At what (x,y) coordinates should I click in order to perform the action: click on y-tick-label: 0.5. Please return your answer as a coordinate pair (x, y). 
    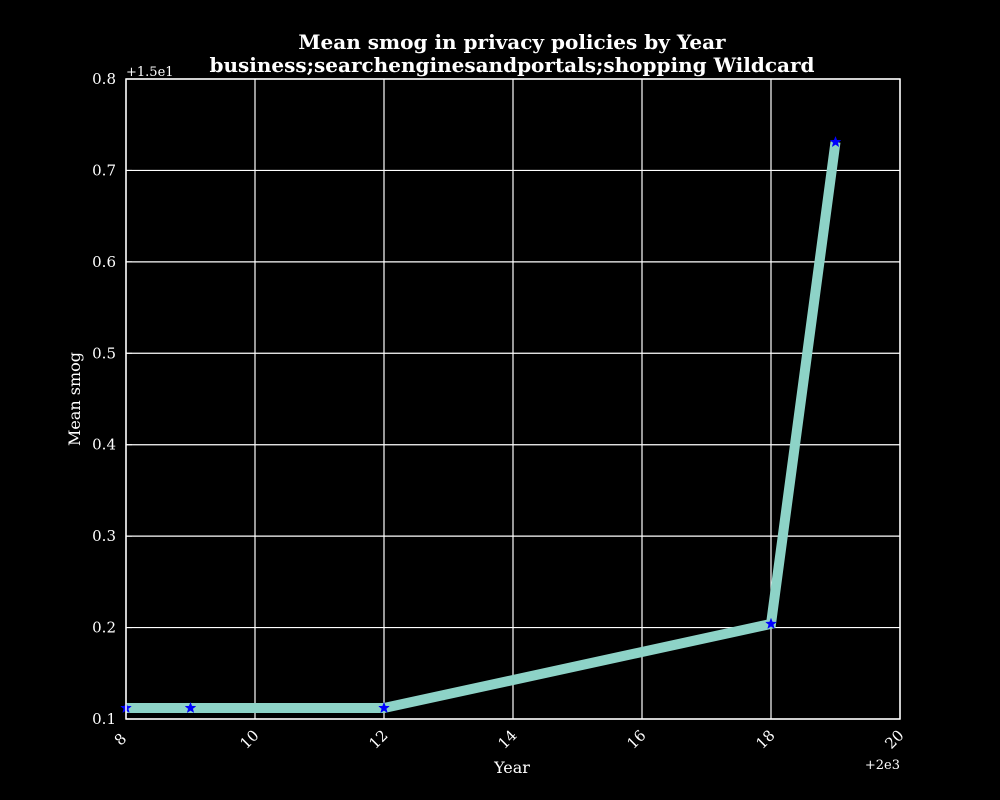
    Looking at the image, I should click on (104, 353).